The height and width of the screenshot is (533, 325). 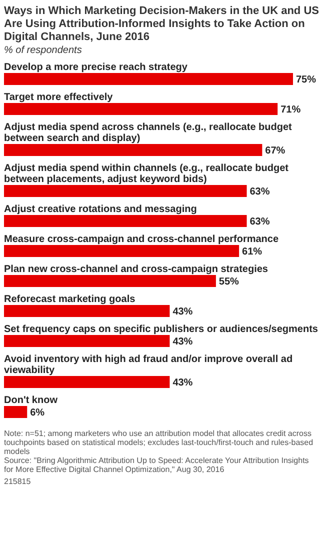 I want to click on source-note: Source: "Bring Algorithmic Attribution Up to Speed: Accelerate Your Attribution Insights for More Effective Digital Channel Optimization," Aug 30, 2016, so click(x=156, y=465).